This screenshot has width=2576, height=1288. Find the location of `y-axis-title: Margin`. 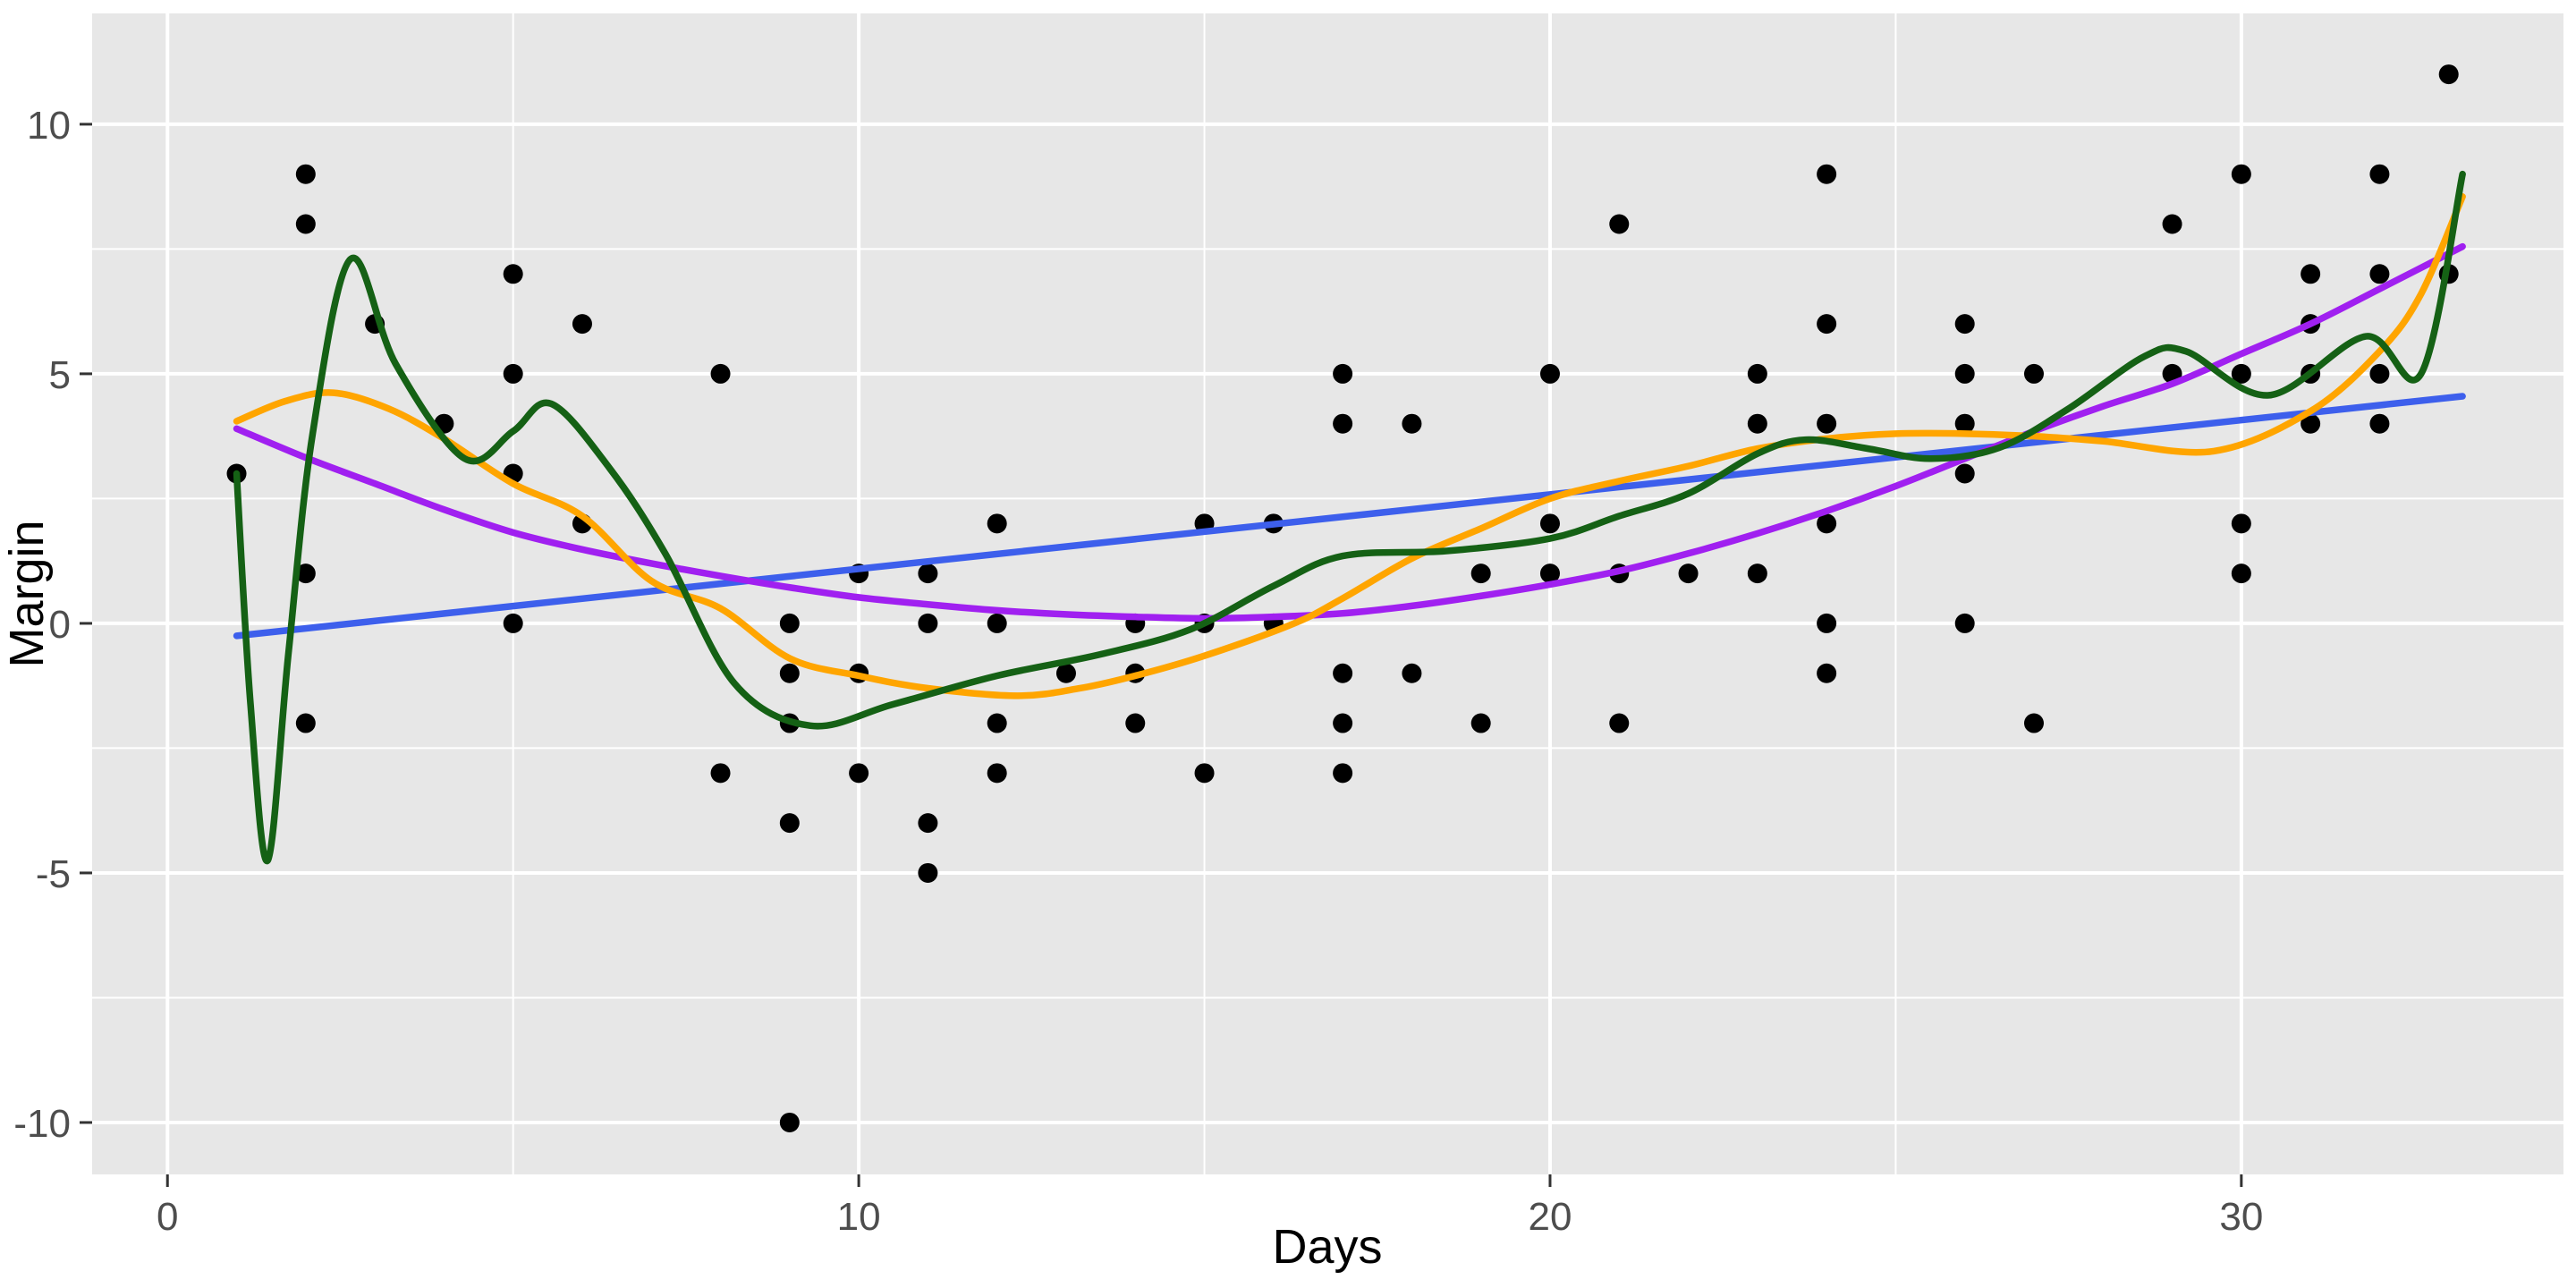

y-axis-title: Margin is located at coordinates (27, 593).